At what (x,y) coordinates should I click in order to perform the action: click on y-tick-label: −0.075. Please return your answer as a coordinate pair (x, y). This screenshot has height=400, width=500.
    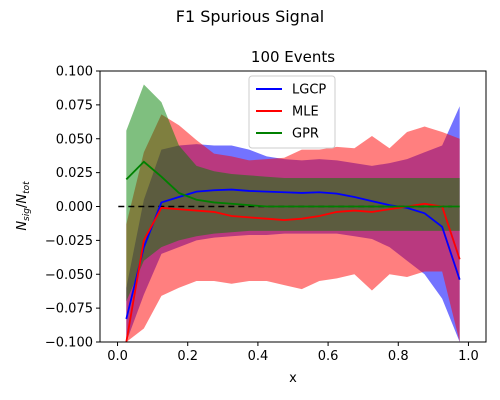
    Looking at the image, I should click on (69, 309).